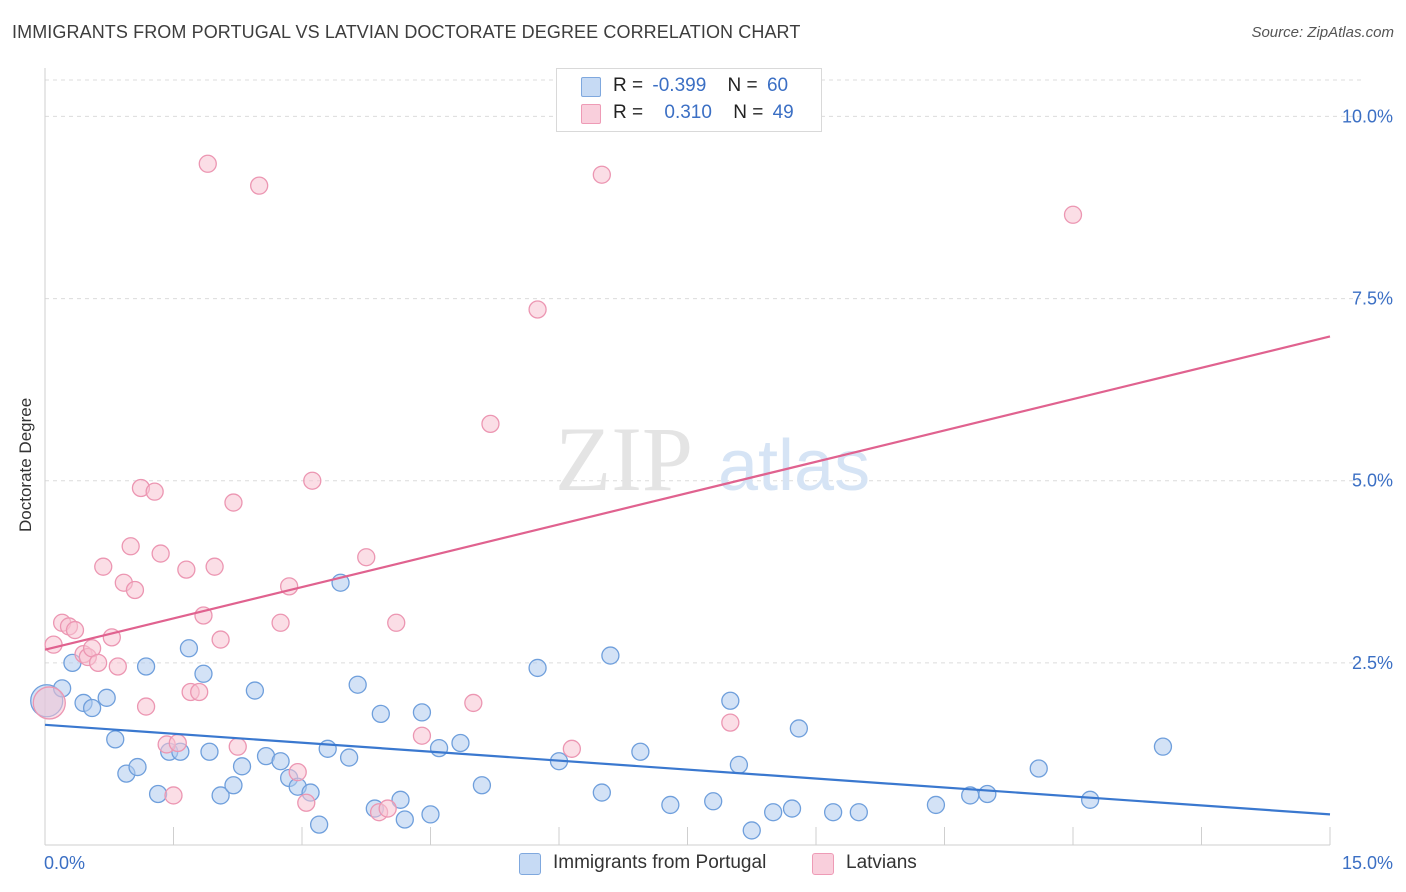  What do you see at coordinates (1372, 663) in the screenshot?
I see `y-tick-label: 2.5%` at bounding box center [1372, 663].